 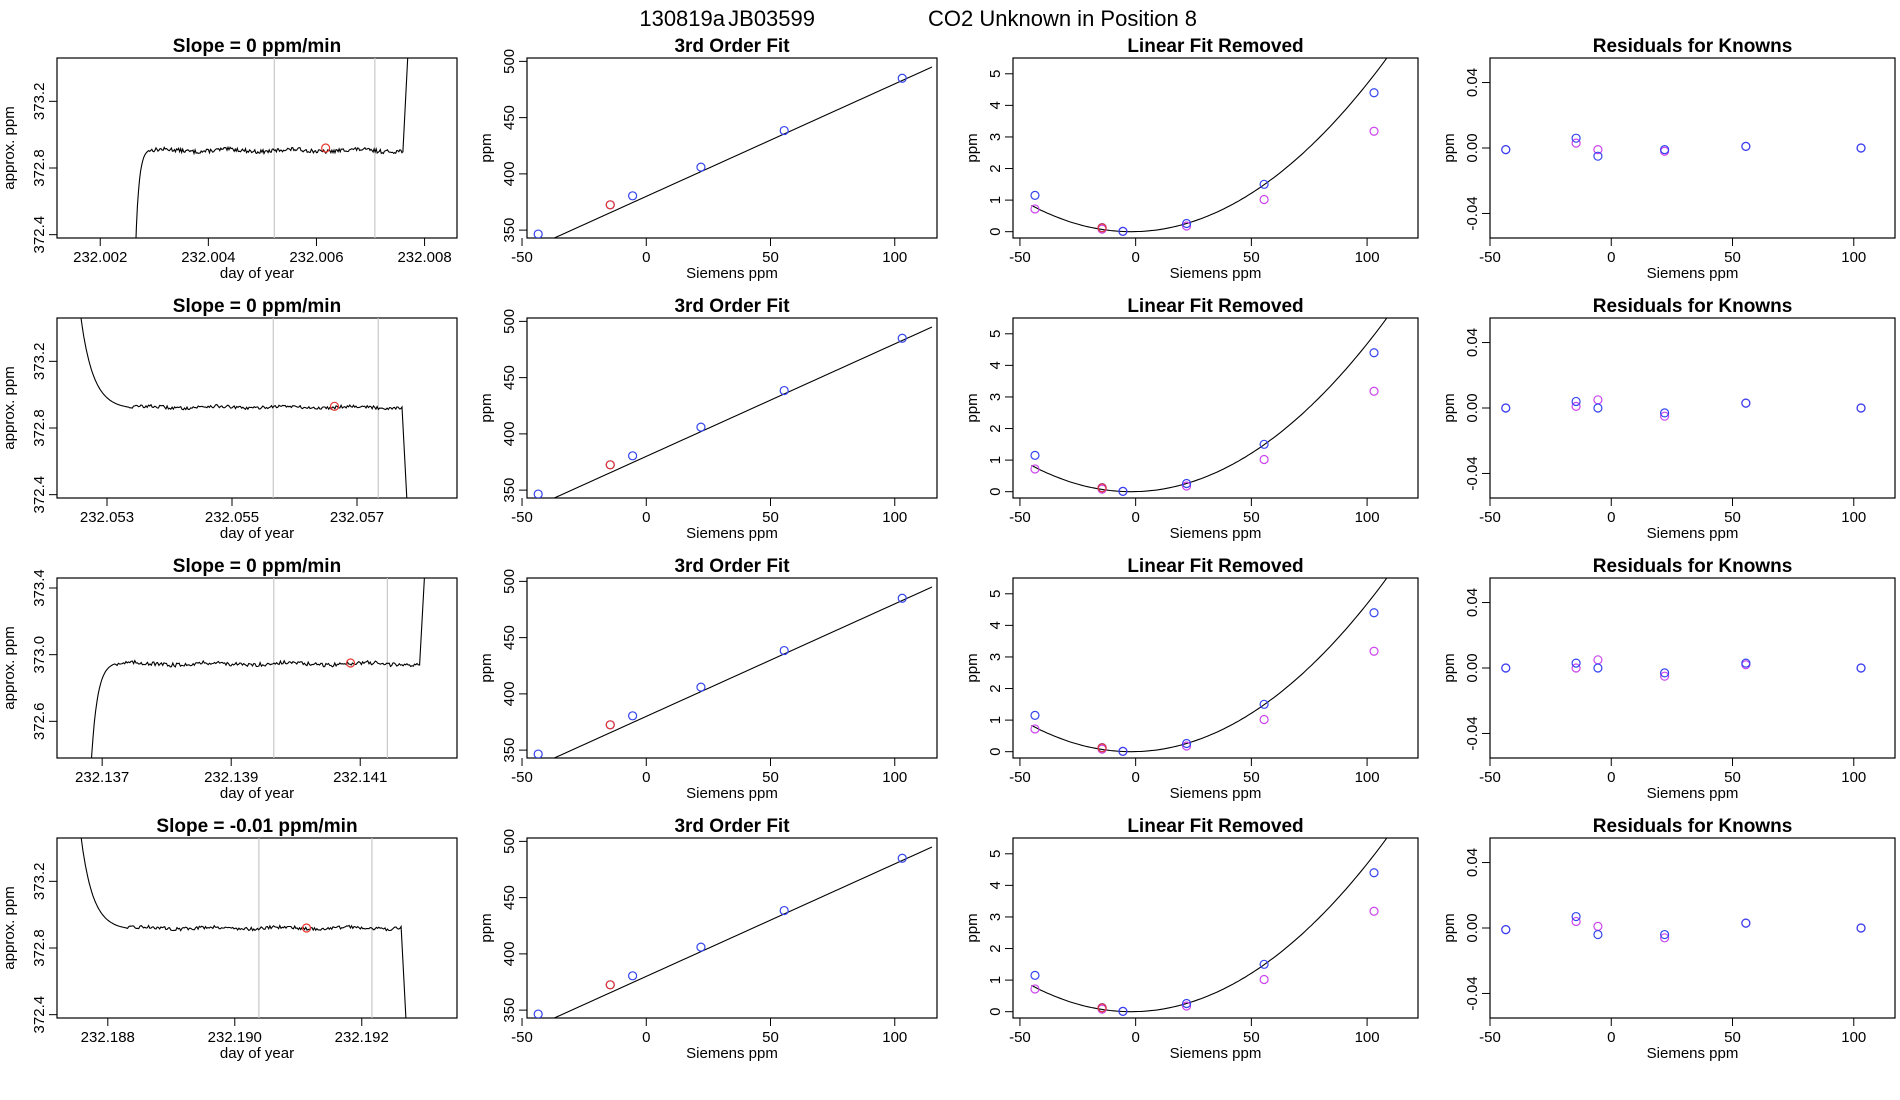 What do you see at coordinates (39, 722) in the screenshot?
I see `y-tick-label: 372.6` at bounding box center [39, 722].